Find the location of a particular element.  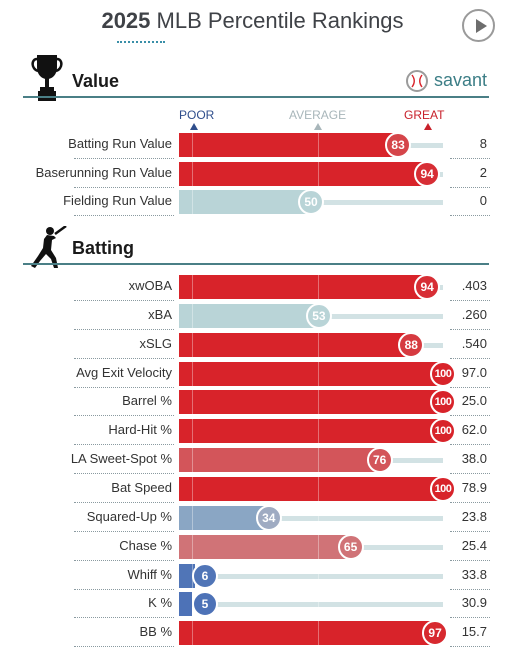

metric-label-xba: xBA is located at coordinates (160, 314).